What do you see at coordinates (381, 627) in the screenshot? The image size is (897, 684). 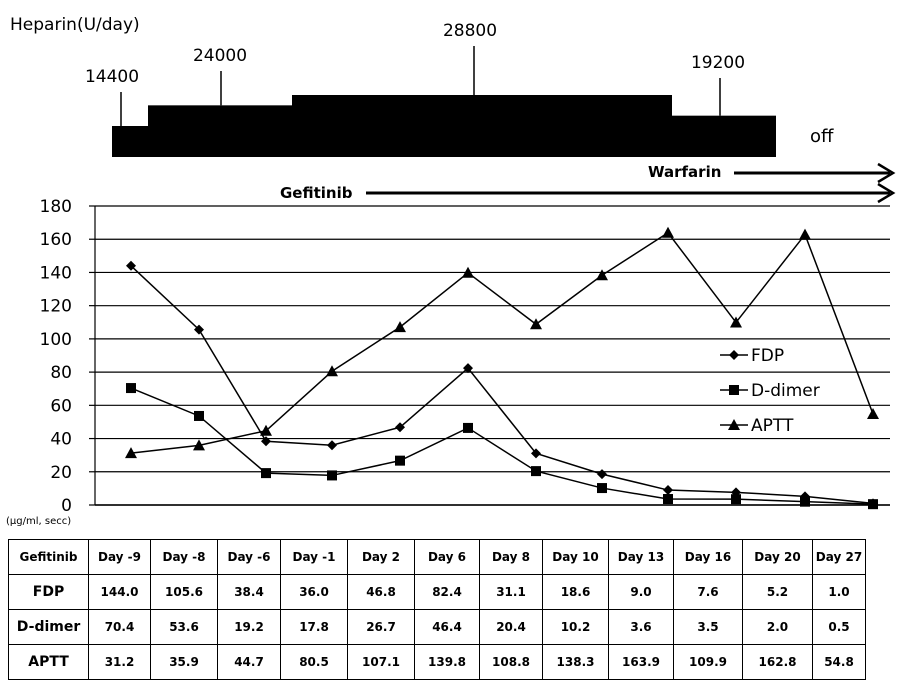 I see `table-cell: 26.7` at bounding box center [381, 627].